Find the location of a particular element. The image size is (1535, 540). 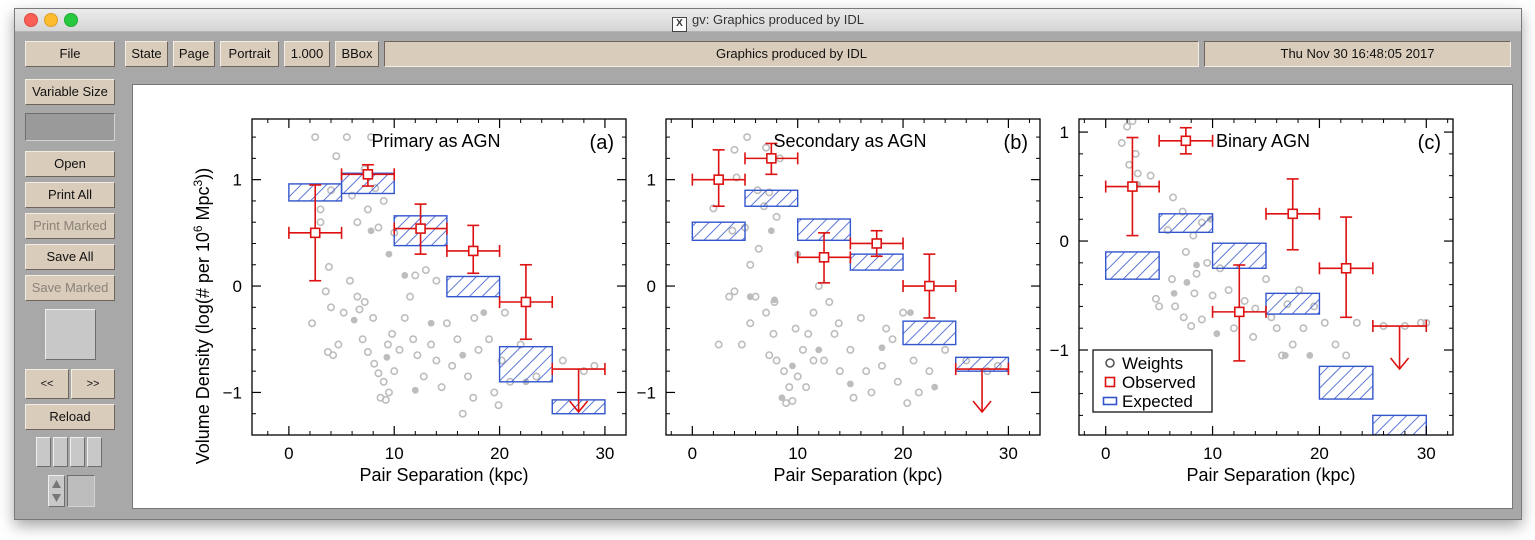

save-all-button: Save All is located at coordinates (70, 257).